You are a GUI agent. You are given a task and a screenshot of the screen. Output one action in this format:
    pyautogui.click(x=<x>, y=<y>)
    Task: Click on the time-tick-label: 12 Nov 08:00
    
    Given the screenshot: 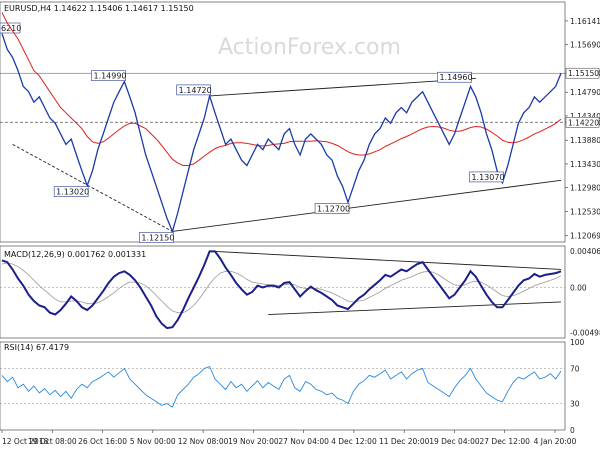 What is the action you would take?
    pyautogui.click(x=203, y=441)
    